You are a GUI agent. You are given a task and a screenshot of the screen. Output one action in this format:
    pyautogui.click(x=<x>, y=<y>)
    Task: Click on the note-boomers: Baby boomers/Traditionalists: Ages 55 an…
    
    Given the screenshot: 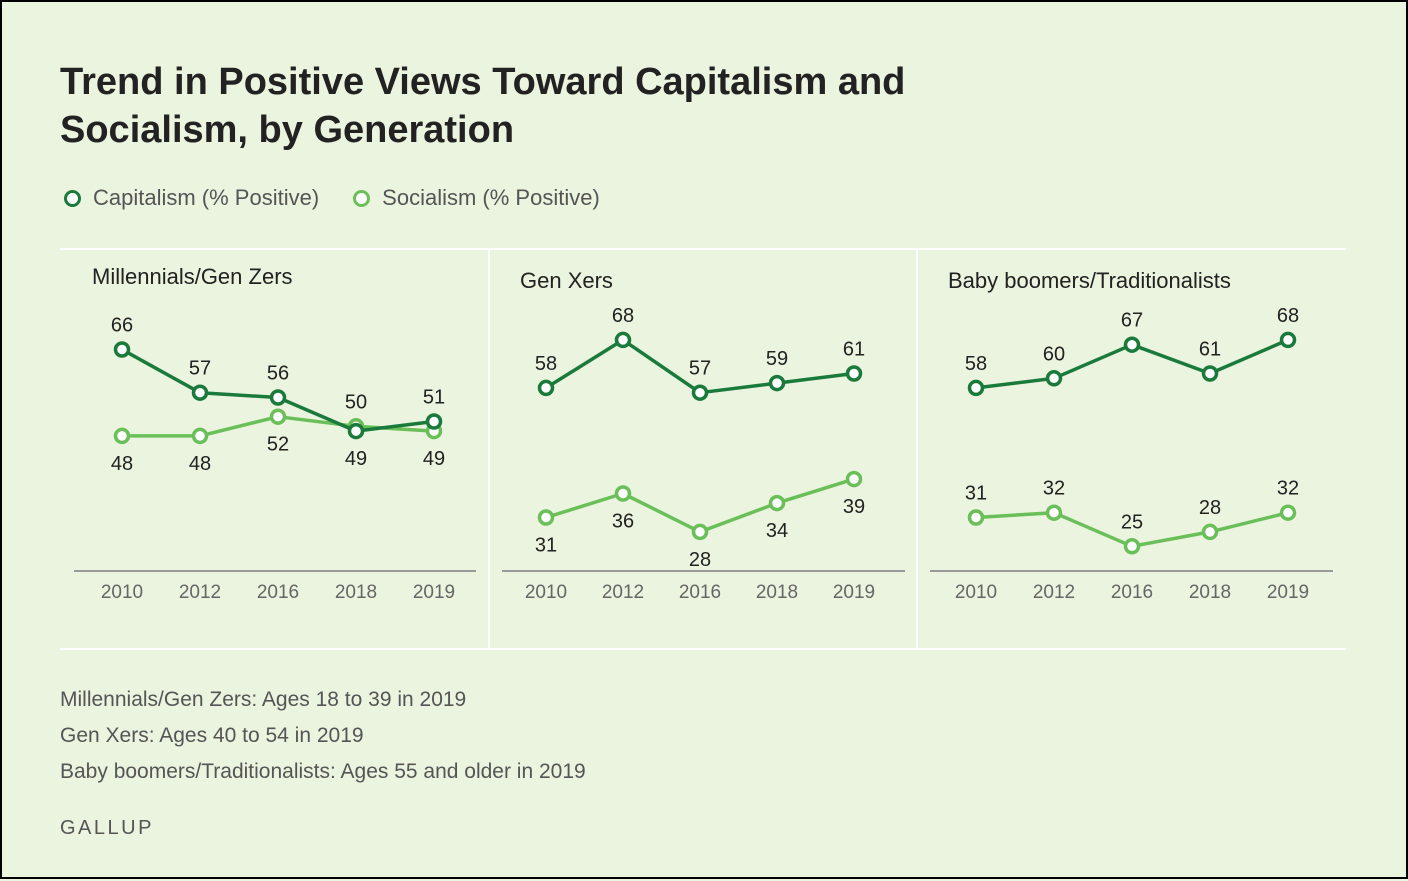 What is the action you would take?
    pyautogui.click(x=323, y=771)
    